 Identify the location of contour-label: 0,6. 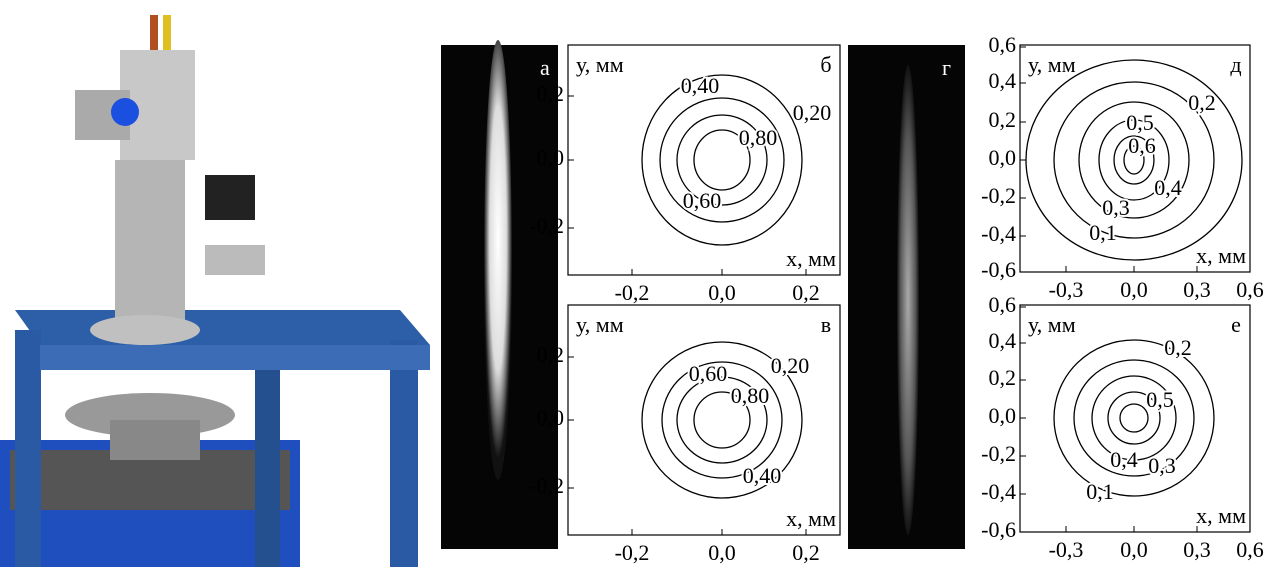
(1142, 145).